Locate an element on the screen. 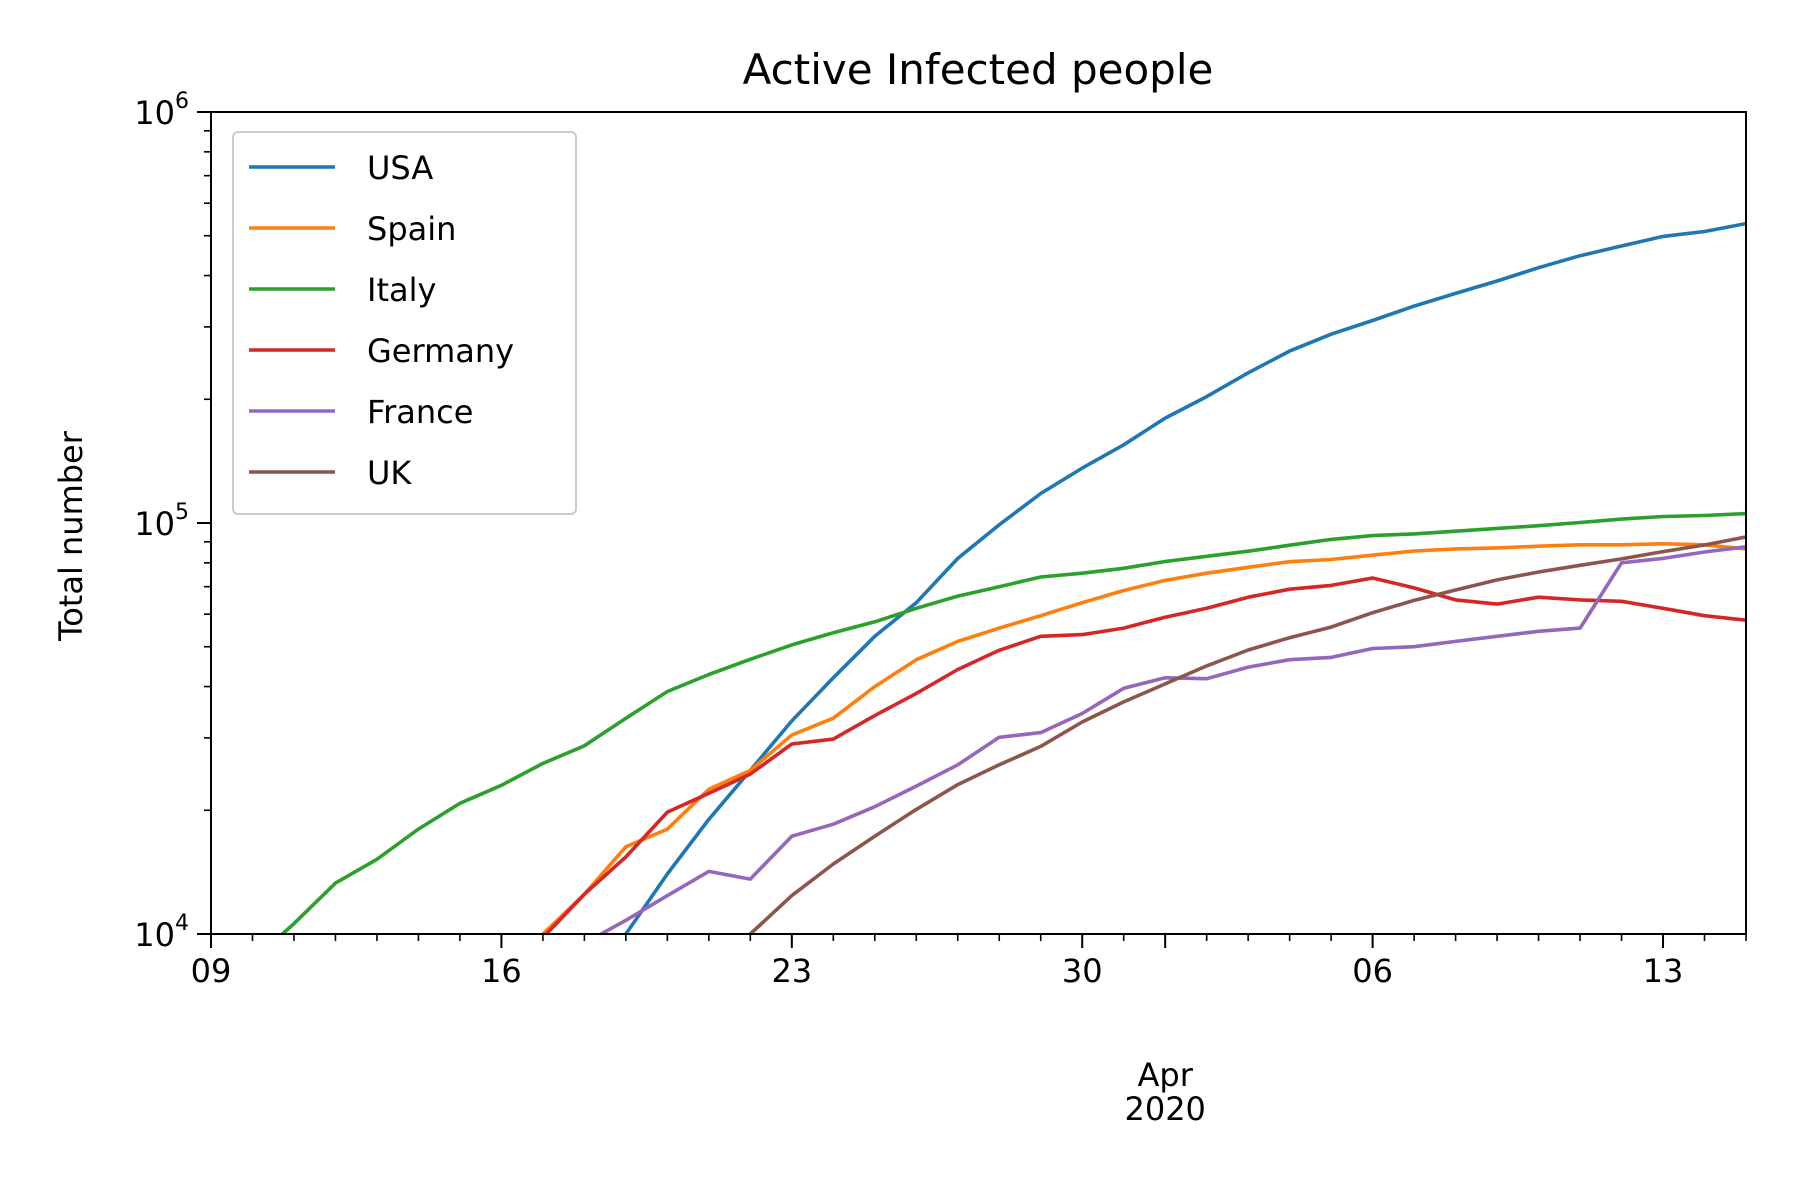  y-axis-label: Total number is located at coordinates (71, 536).